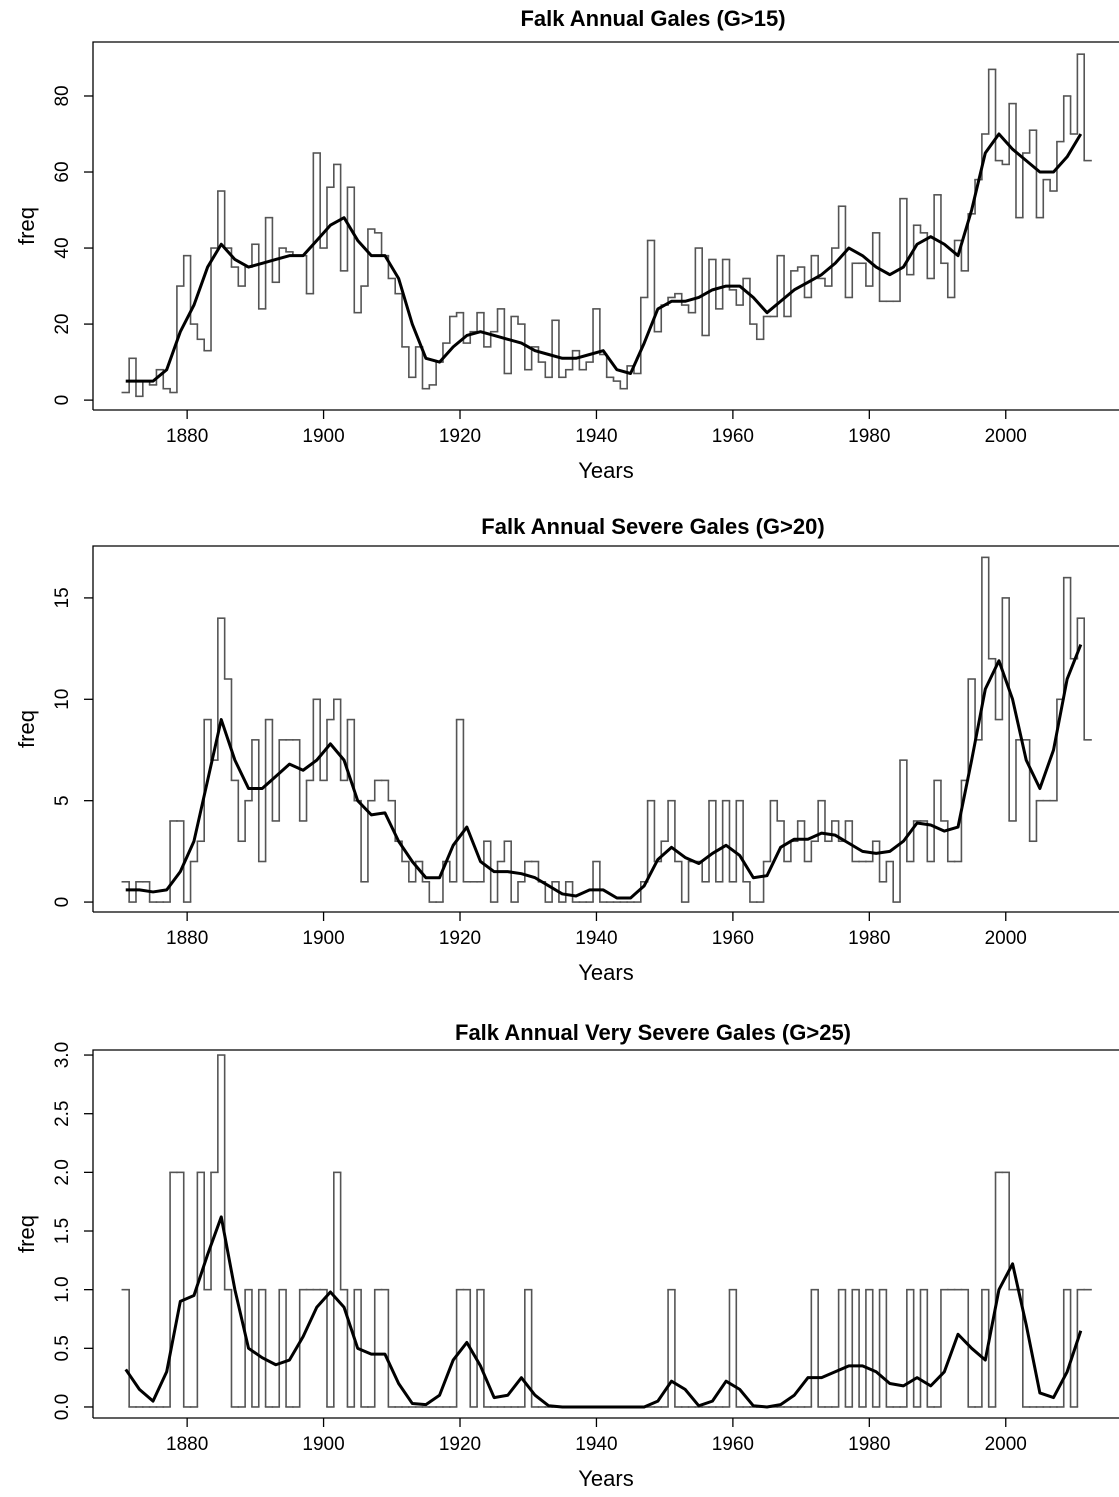 This screenshot has height=1497, width=1119. What do you see at coordinates (62, 247) in the screenshot?
I see `y-tick-label: 40` at bounding box center [62, 247].